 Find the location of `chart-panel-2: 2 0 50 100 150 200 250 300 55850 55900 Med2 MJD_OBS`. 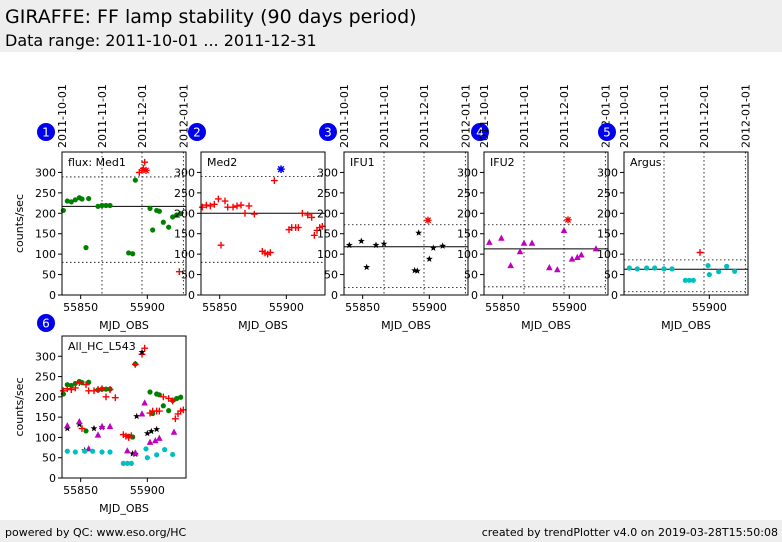

chart-panel-2: 2 0 50 100 150 200 250 300 55850 55900 Med2 MJD_OBS is located at coordinates (250, 227).